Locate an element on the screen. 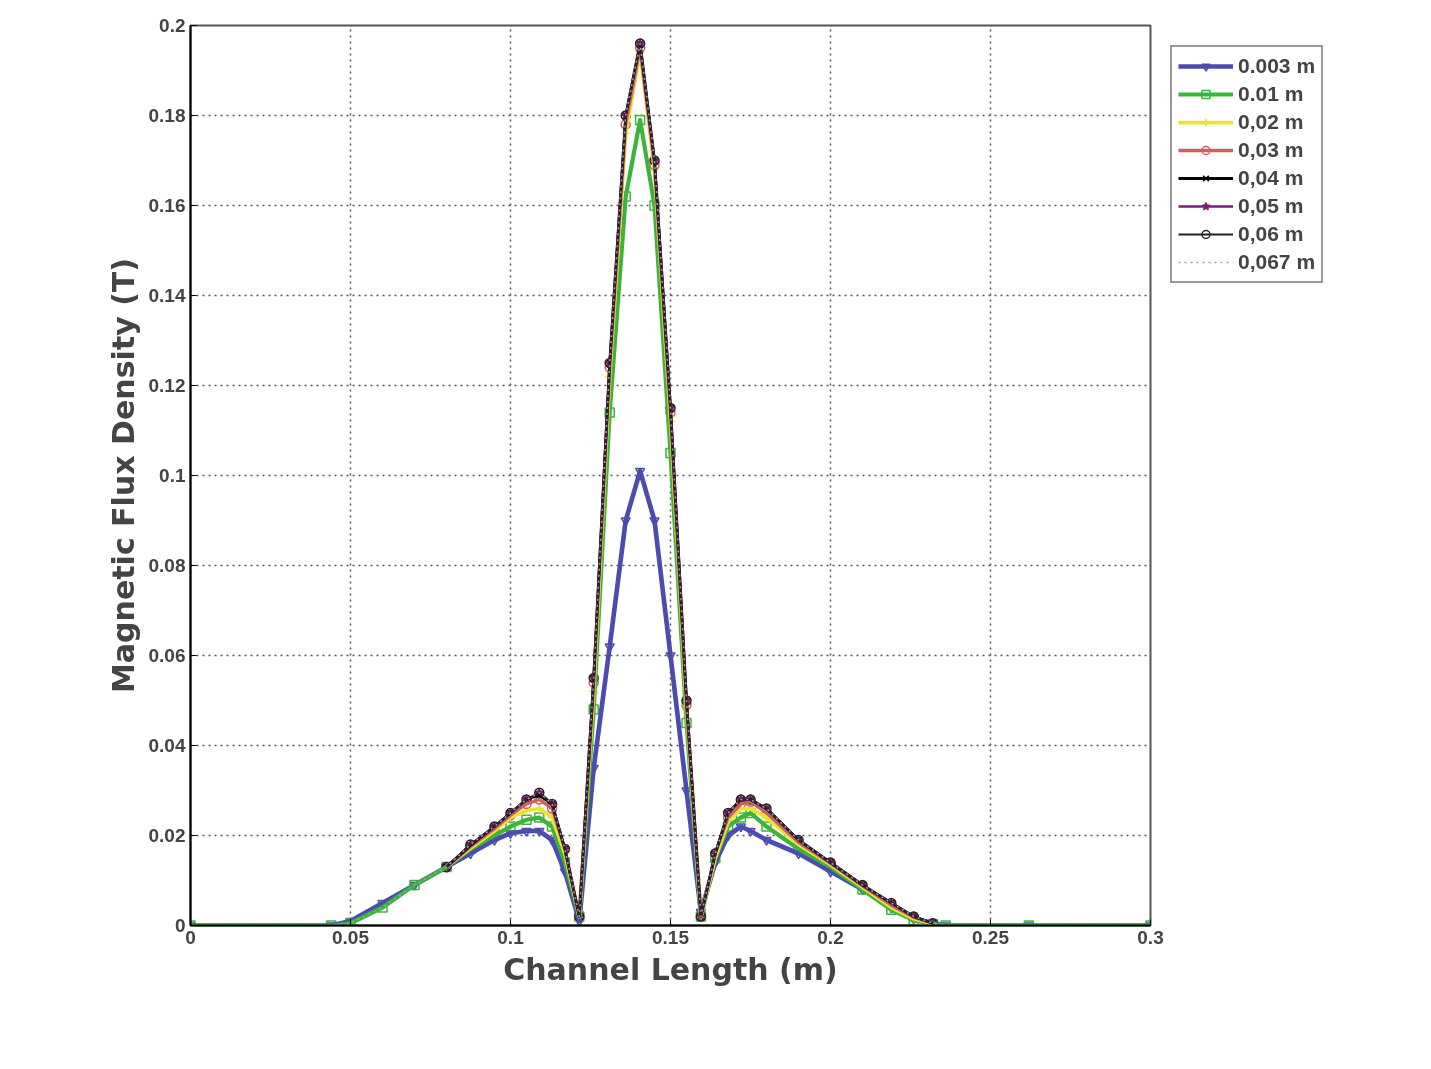  x-tick-label: 0.3 is located at coordinates (1150, 937).